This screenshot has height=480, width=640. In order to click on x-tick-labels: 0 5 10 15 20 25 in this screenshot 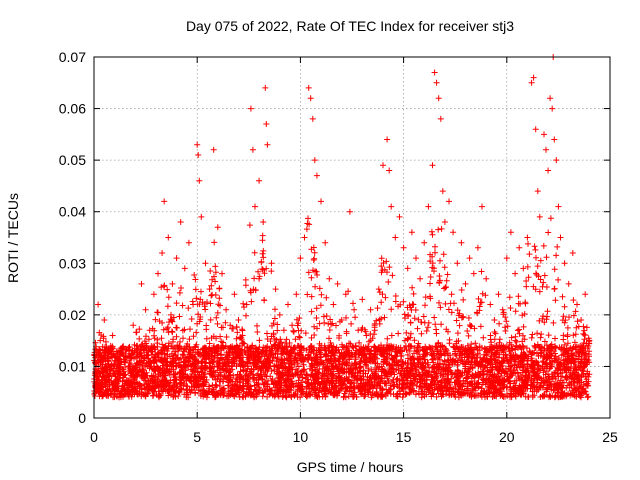, I will do `click(354, 437)`.